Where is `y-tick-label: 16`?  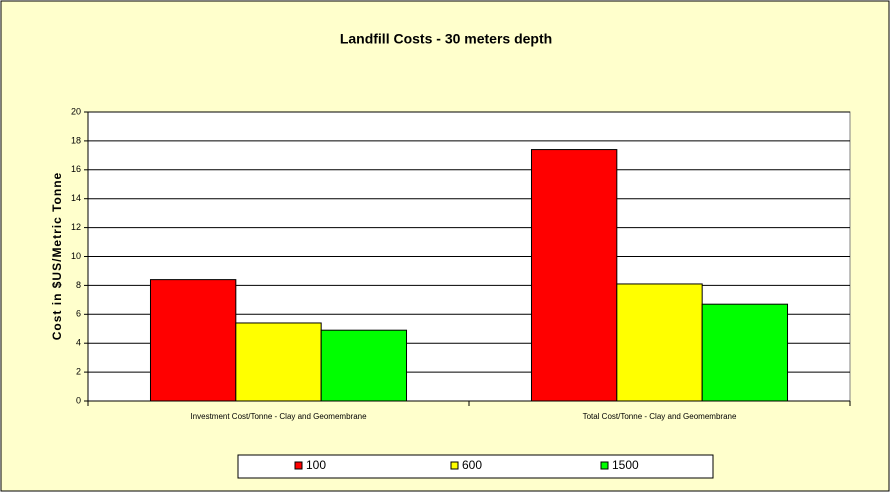
y-tick-label: 16 is located at coordinates (76, 169).